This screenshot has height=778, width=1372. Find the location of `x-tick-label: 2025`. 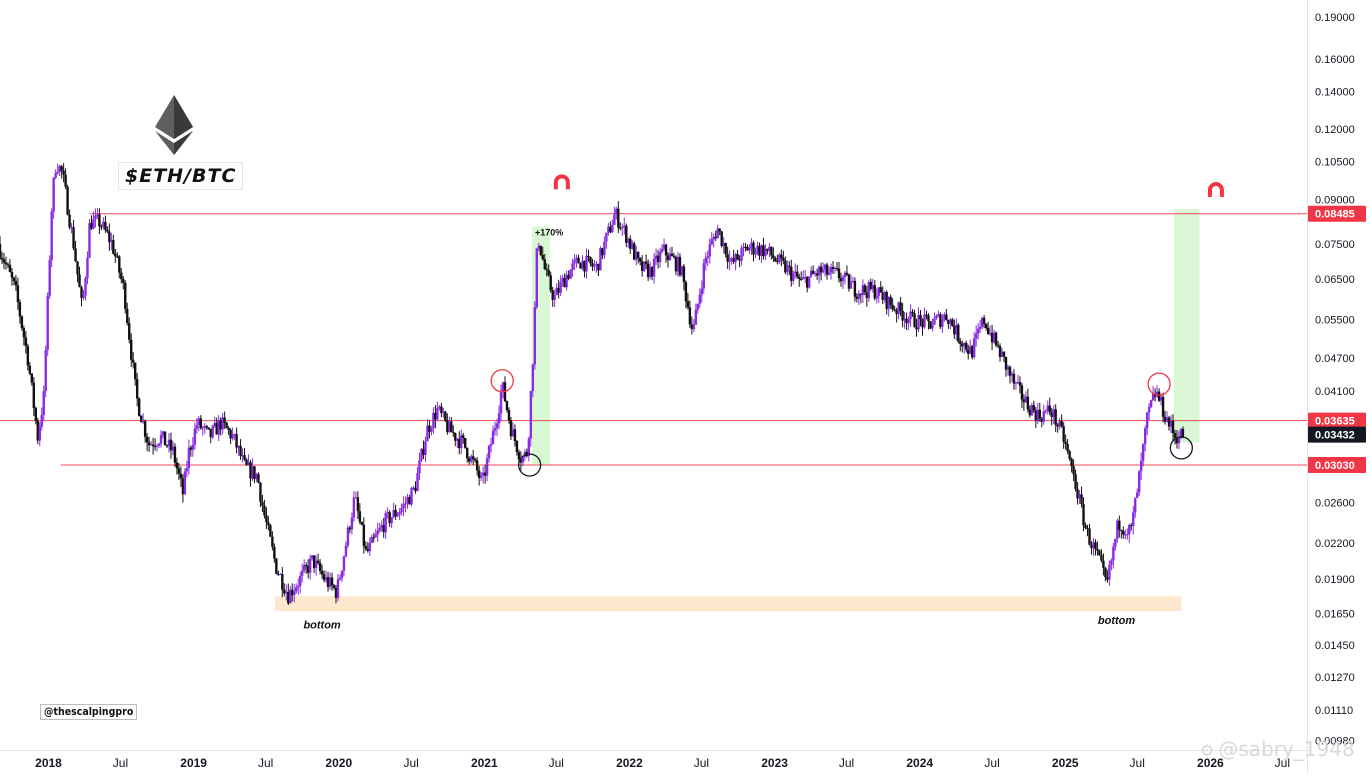

x-tick-label: 2025 is located at coordinates (1065, 763).